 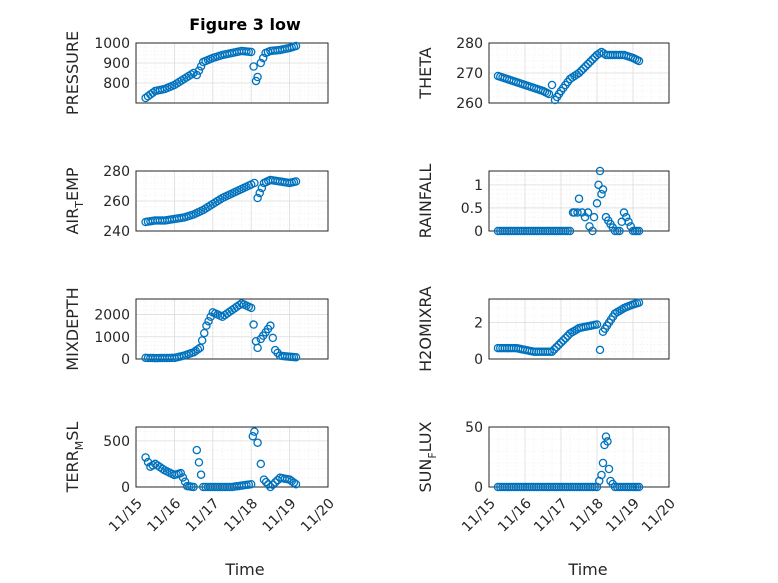 I want to click on y-axis-label: RAINFALL, so click(x=425, y=201).